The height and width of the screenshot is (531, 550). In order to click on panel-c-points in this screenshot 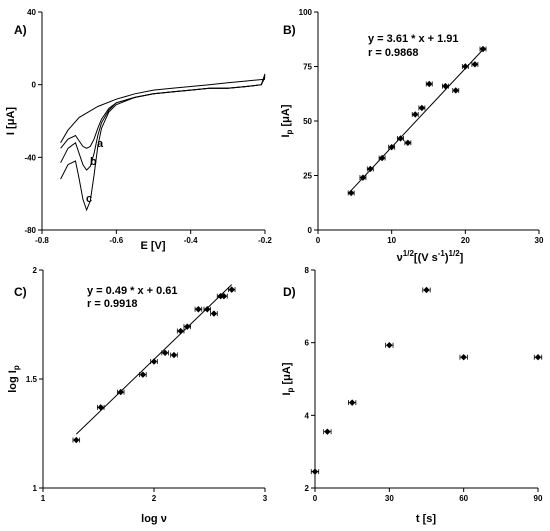, I will do `click(154, 365)`.